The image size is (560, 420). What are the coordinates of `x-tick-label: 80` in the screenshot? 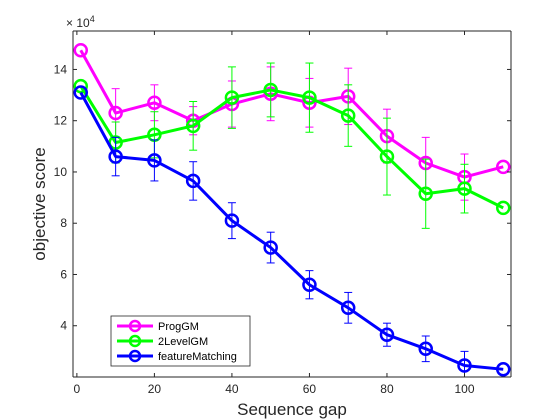 It's located at (387, 389).